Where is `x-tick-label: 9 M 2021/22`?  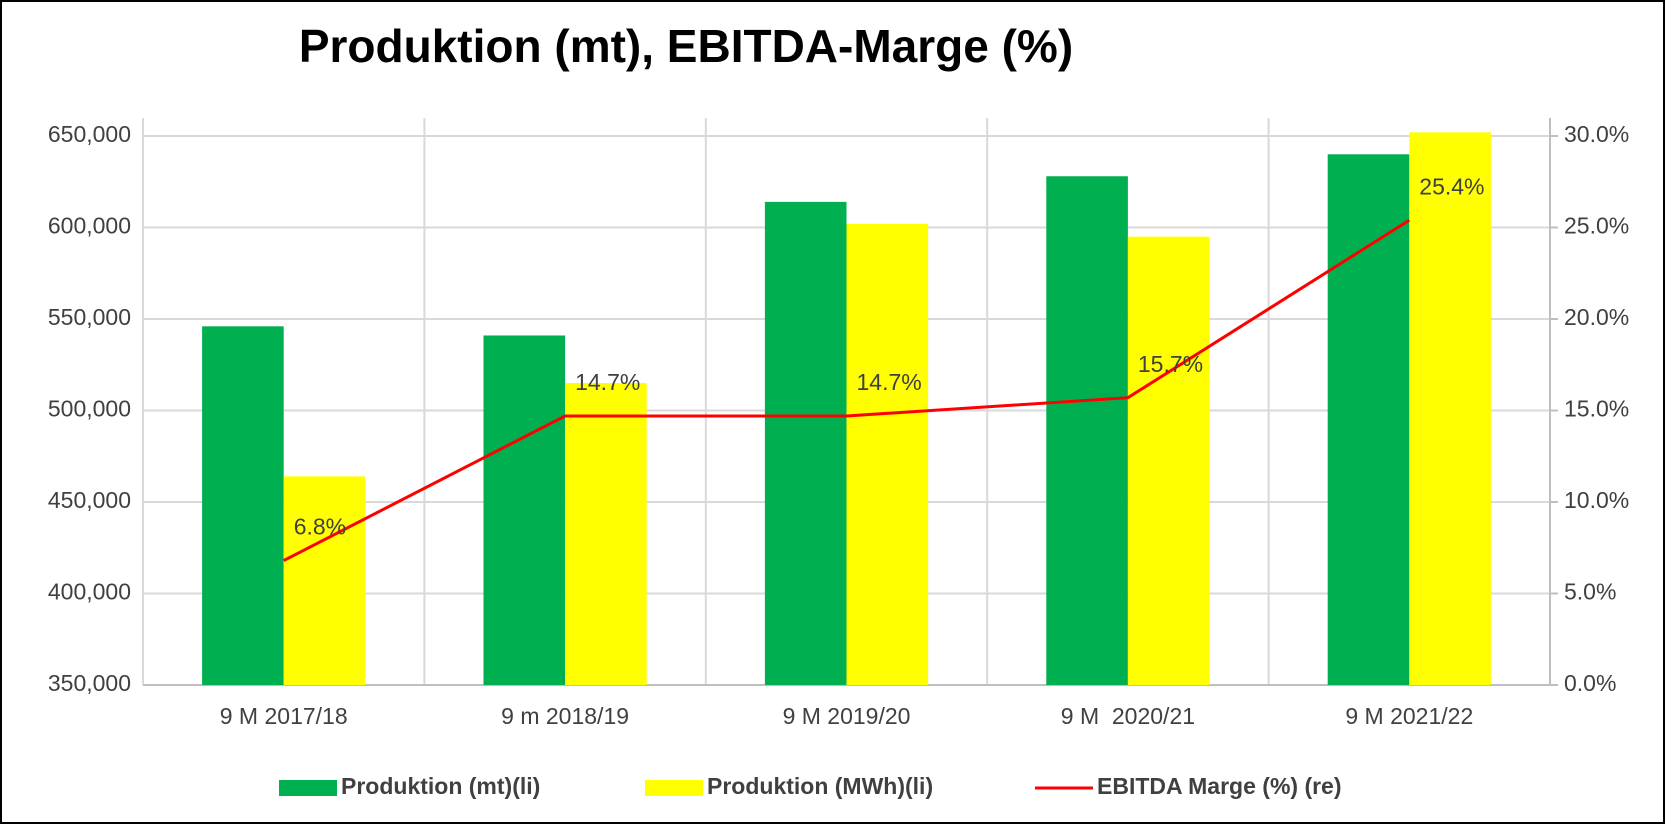 x-tick-label: 9 M 2021/22 is located at coordinates (1409, 716).